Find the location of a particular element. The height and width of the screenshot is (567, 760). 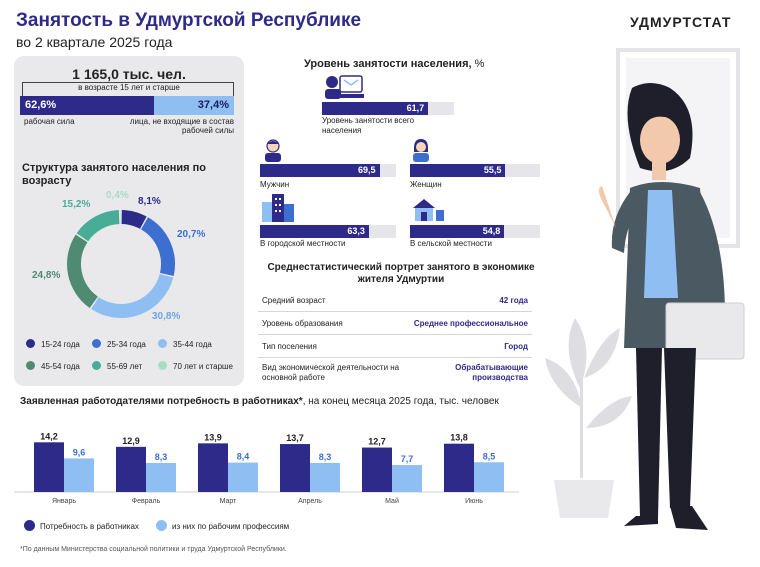

employment-rural-track: 54,8 is located at coordinates (475, 231).